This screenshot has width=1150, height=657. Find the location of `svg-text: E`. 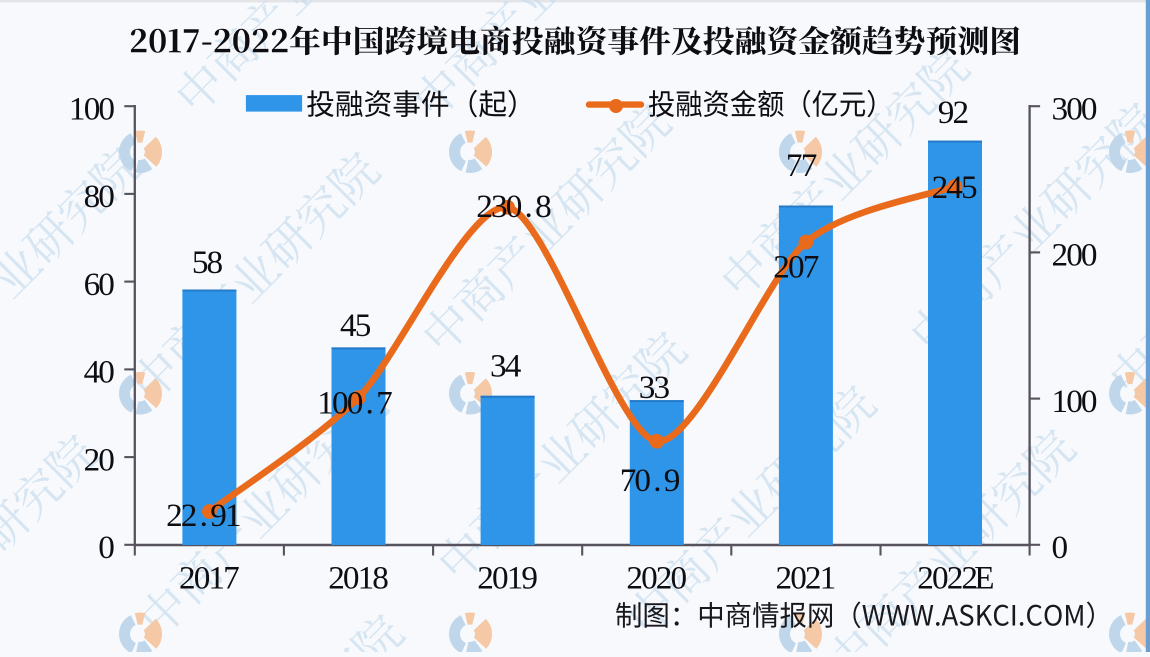

svg-text: E is located at coordinates (984, 578).